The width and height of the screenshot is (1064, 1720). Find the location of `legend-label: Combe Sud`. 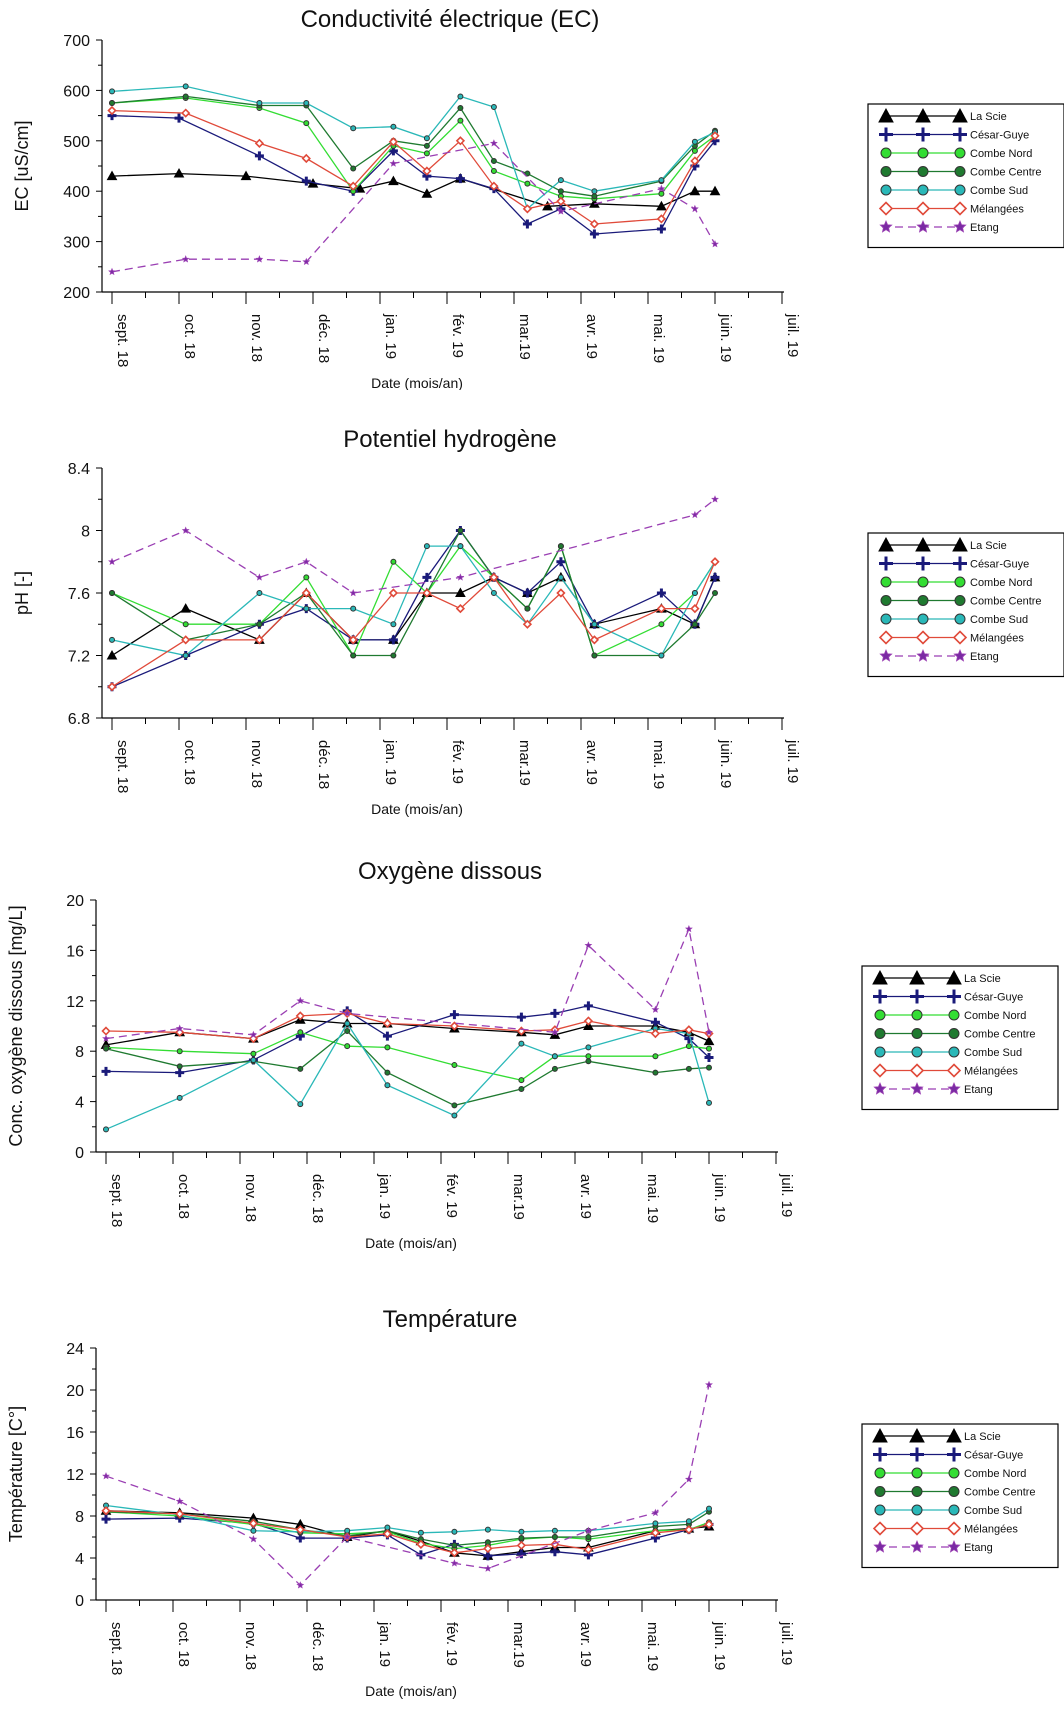

legend-label: Combe Sud is located at coordinates (999, 191).